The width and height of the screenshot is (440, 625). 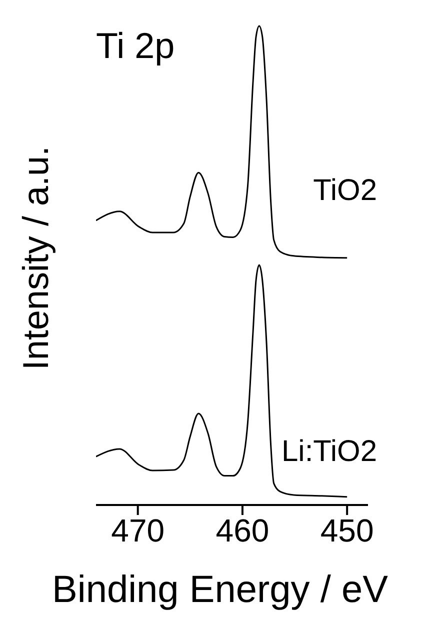 I want to click on chart-title: Ti 2p, so click(x=135, y=45).